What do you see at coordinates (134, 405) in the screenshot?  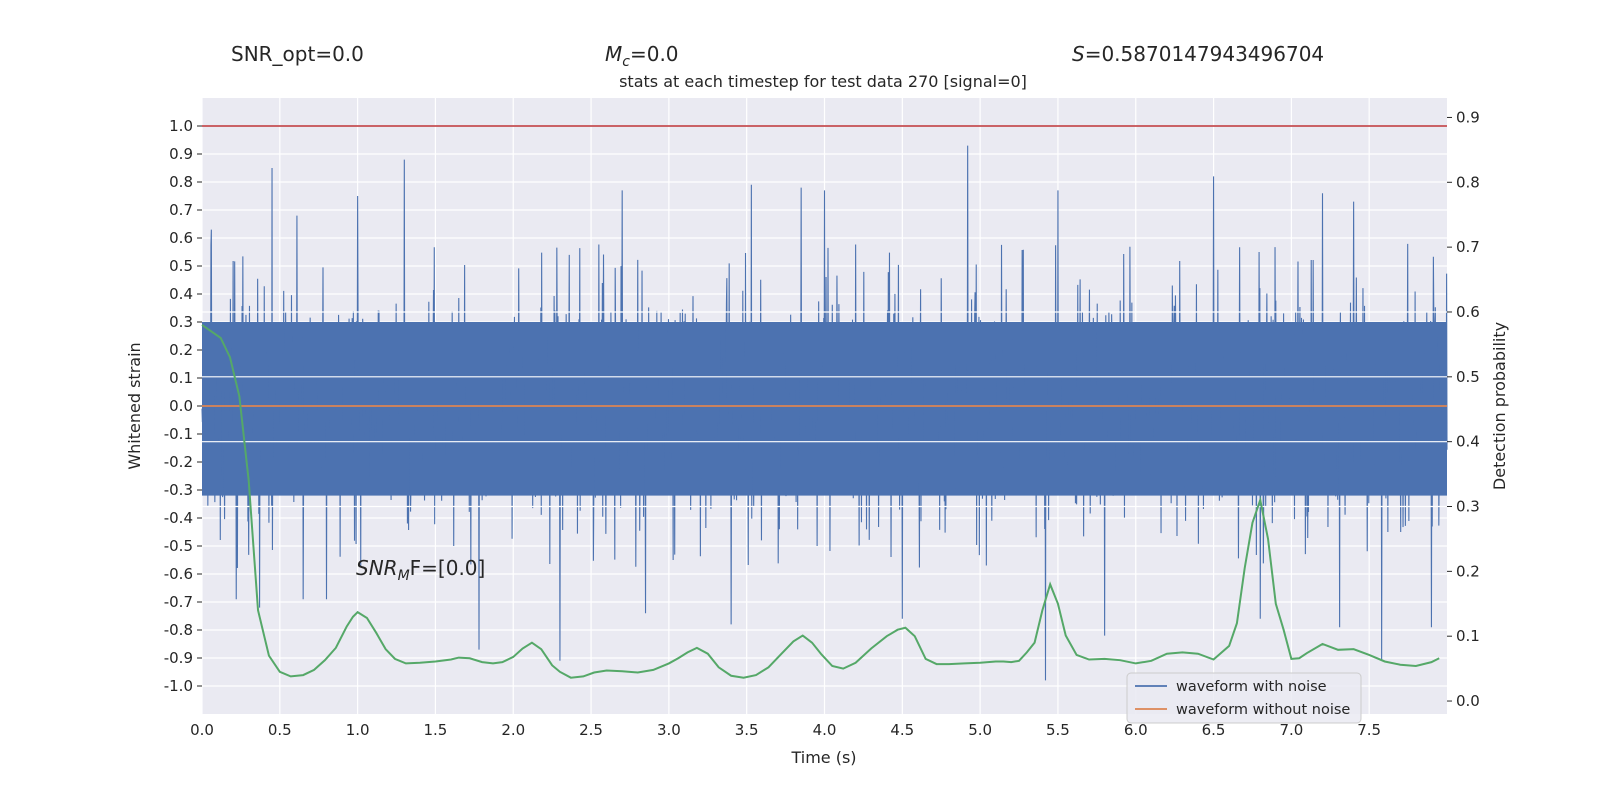 I see `y-axis-label: Whitened strain` at bounding box center [134, 405].